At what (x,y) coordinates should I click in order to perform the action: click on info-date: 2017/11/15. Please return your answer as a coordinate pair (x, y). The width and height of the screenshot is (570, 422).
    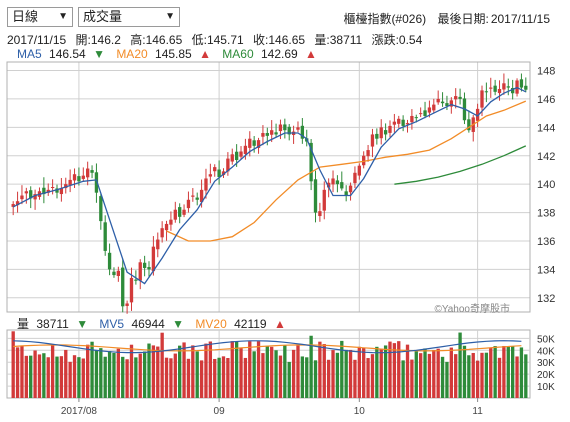
    Looking at the image, I should click on (37, 40).